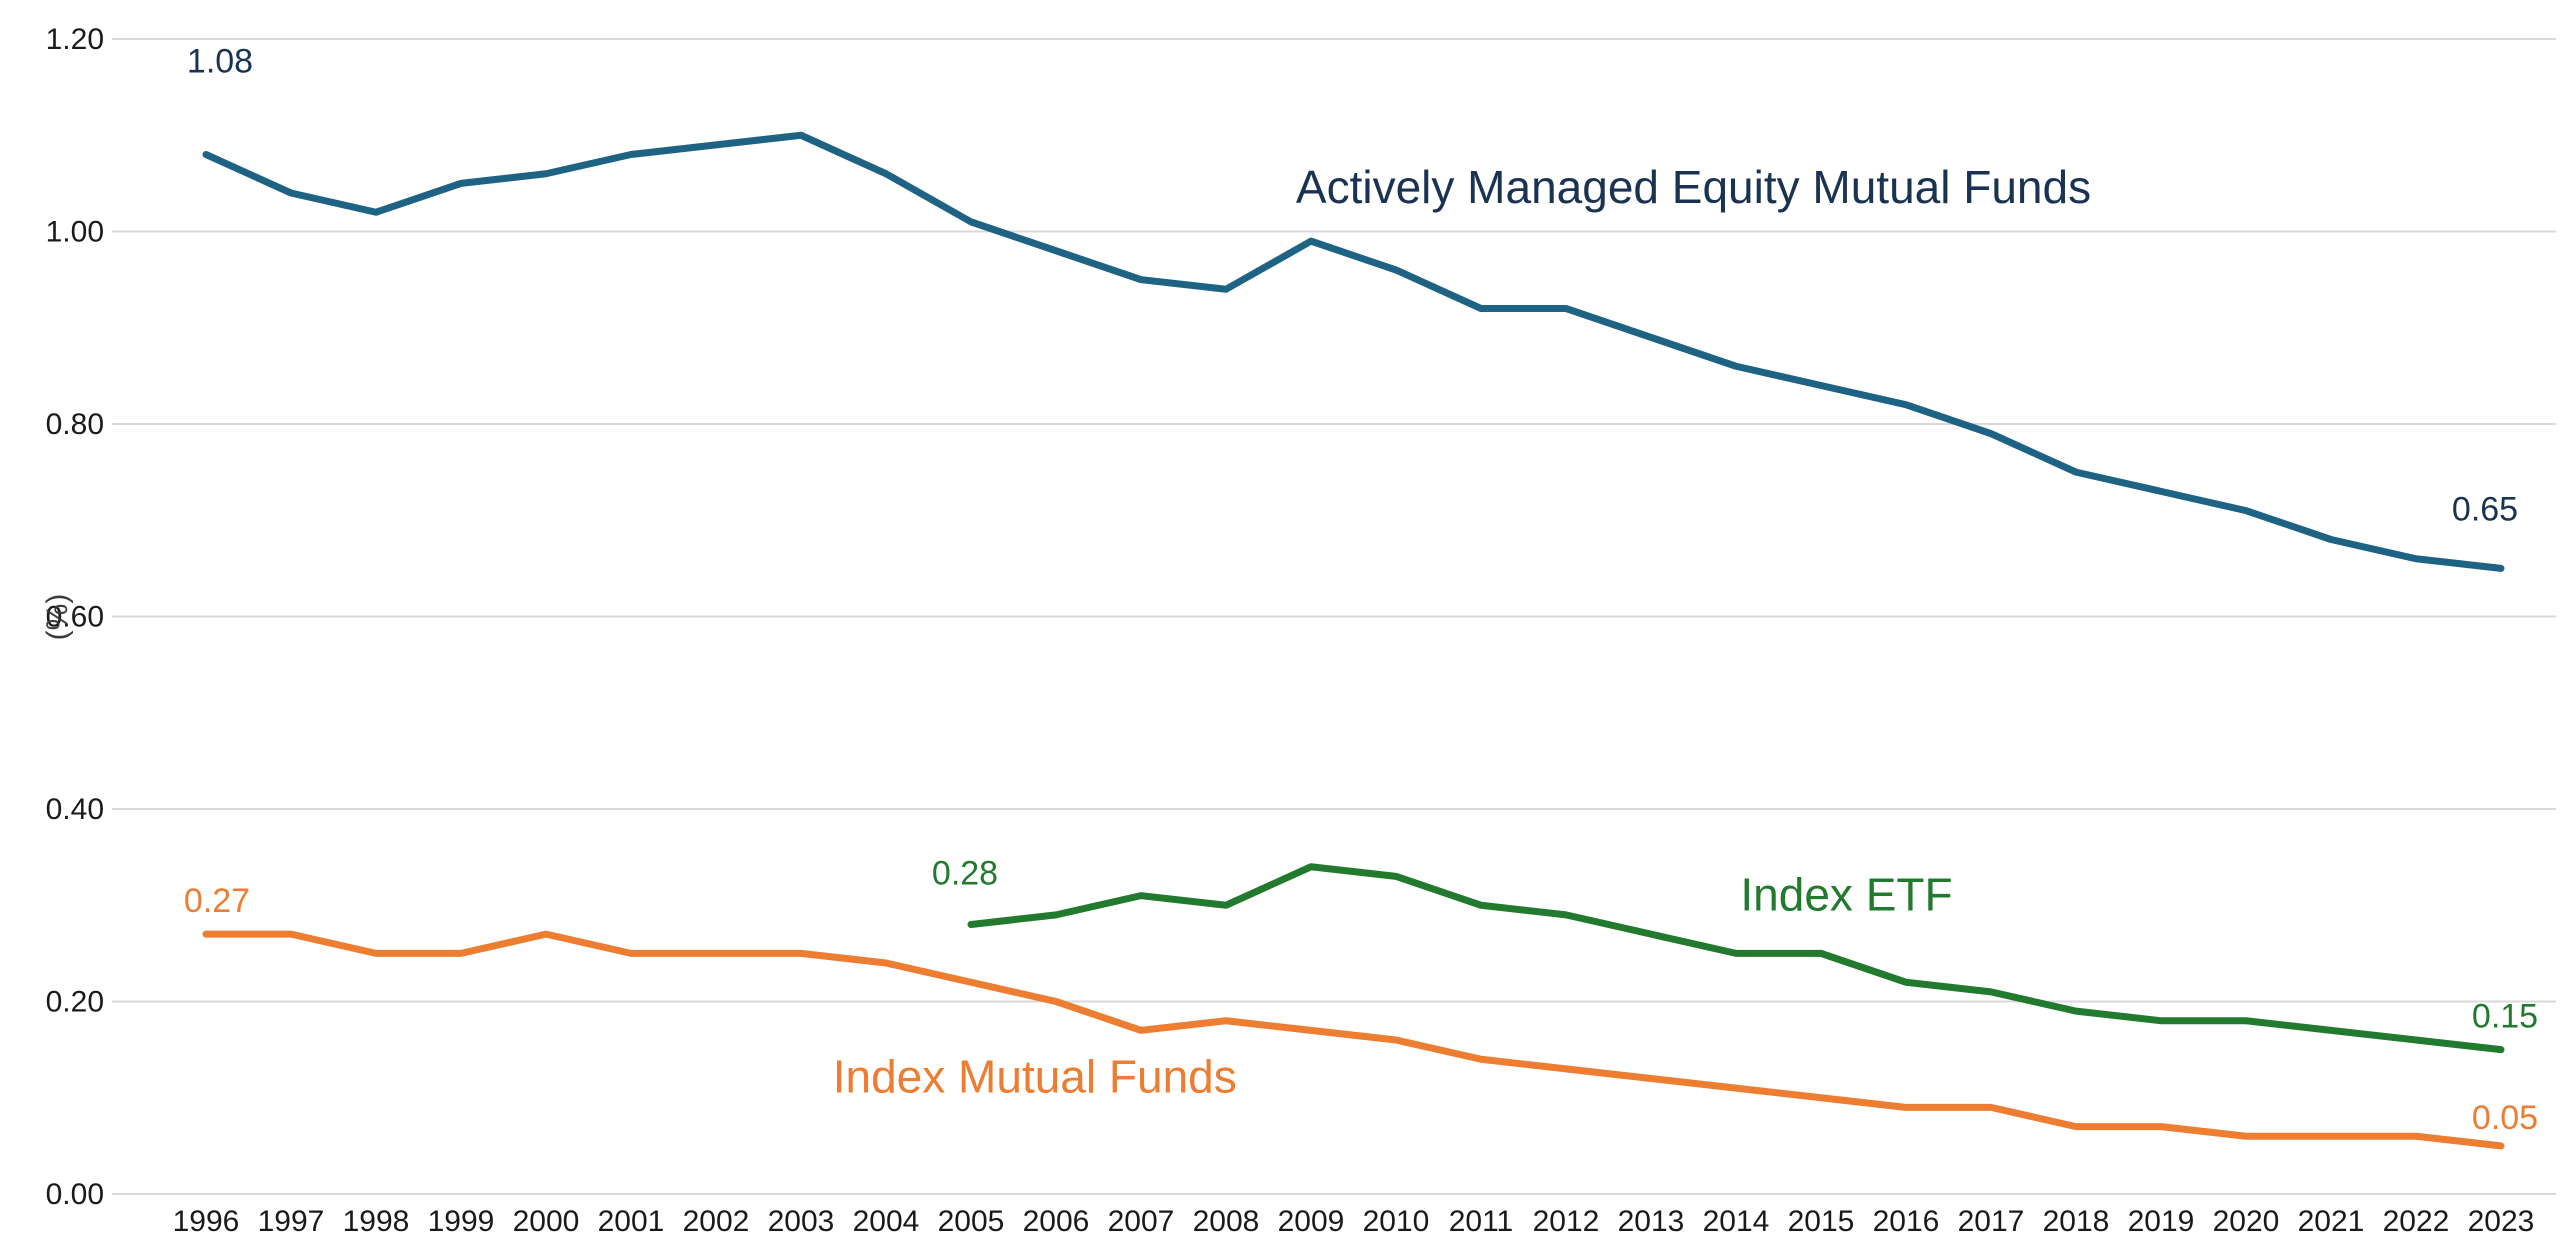 The image size is (2560, 1249). Describe the element at coordinates (2501, 1221) in the screenshot. I see `x-tick-label: 2023` at that location.